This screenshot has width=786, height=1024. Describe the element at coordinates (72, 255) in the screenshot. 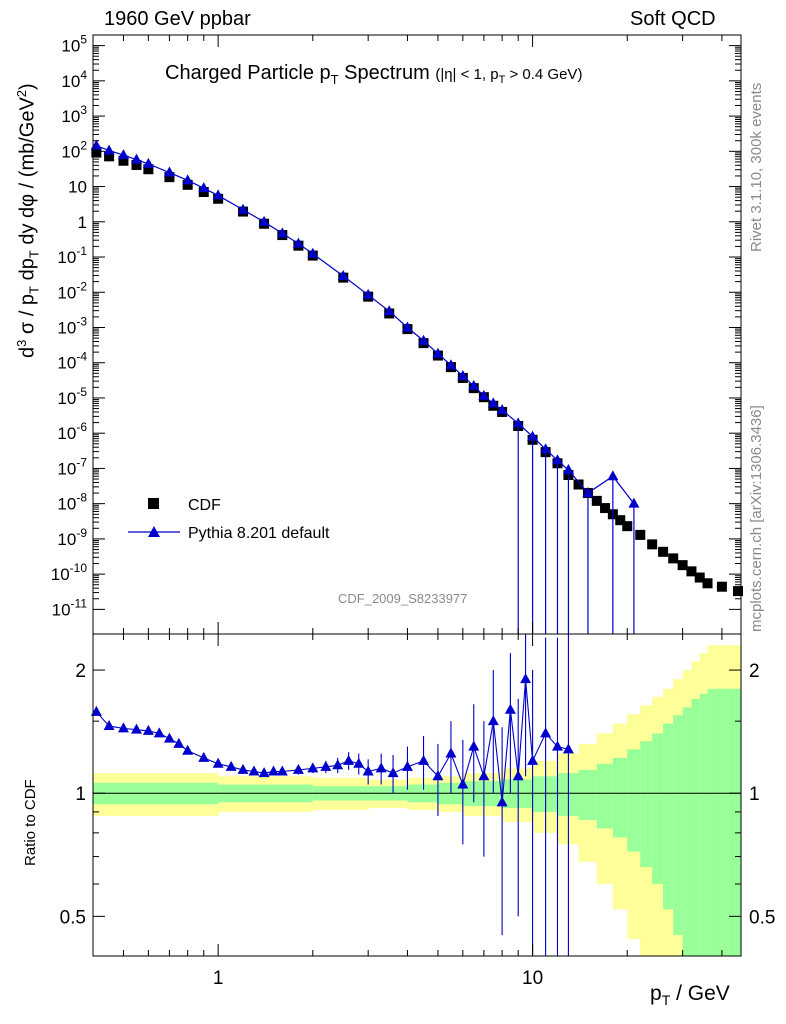

I see `y-tick-label: 10⁻¹` at that location.